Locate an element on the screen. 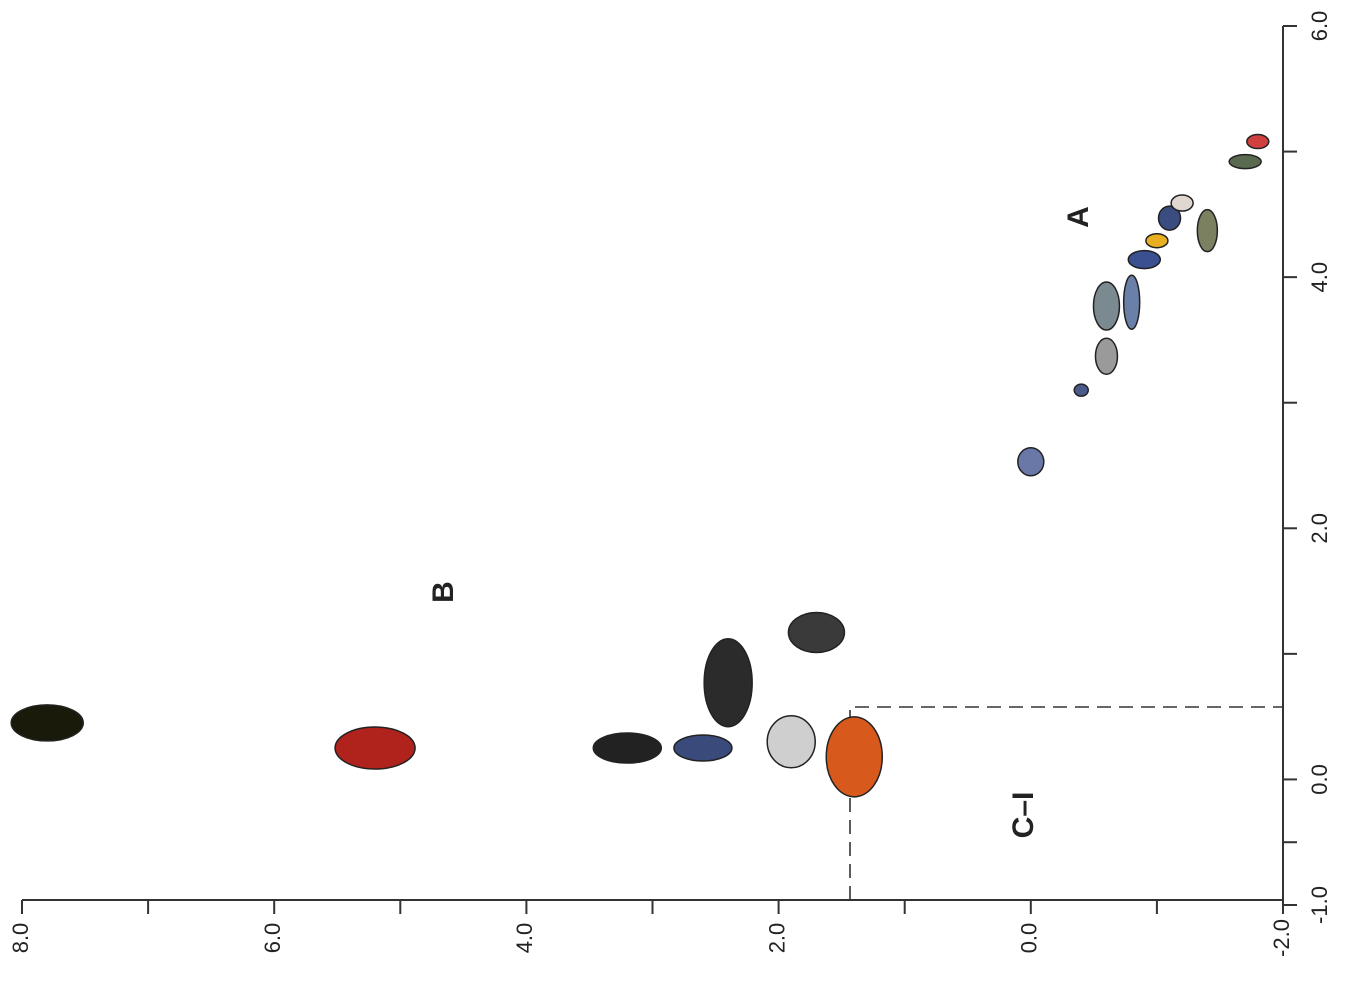  y-tick-label: 4.0 is located at coordinates (1319, 277).